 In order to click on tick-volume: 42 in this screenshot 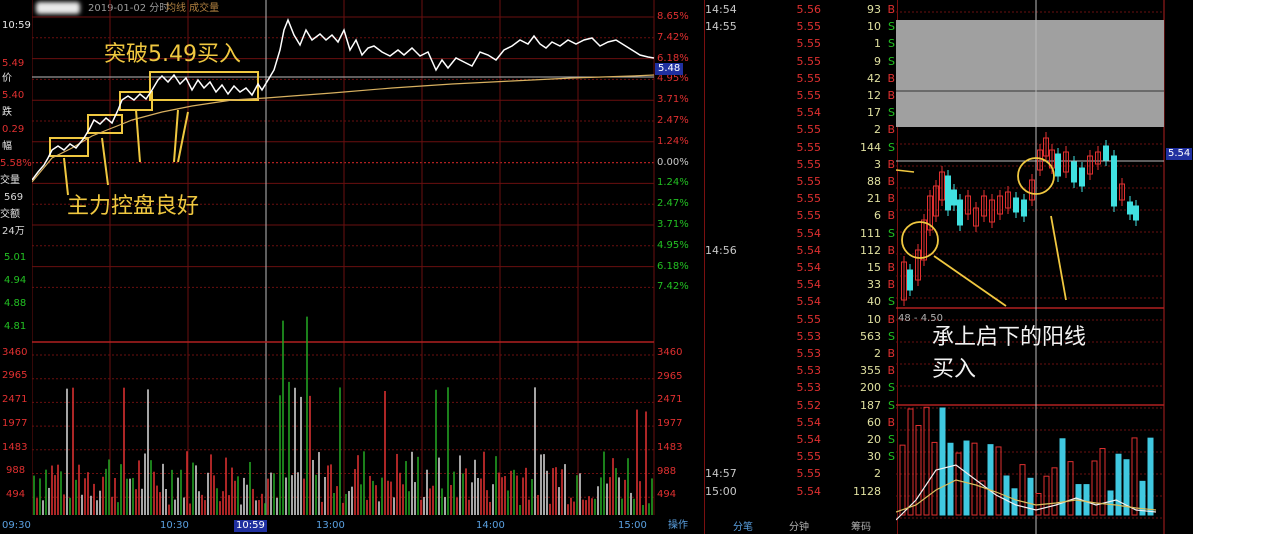, I will do `click(874, 78)`.